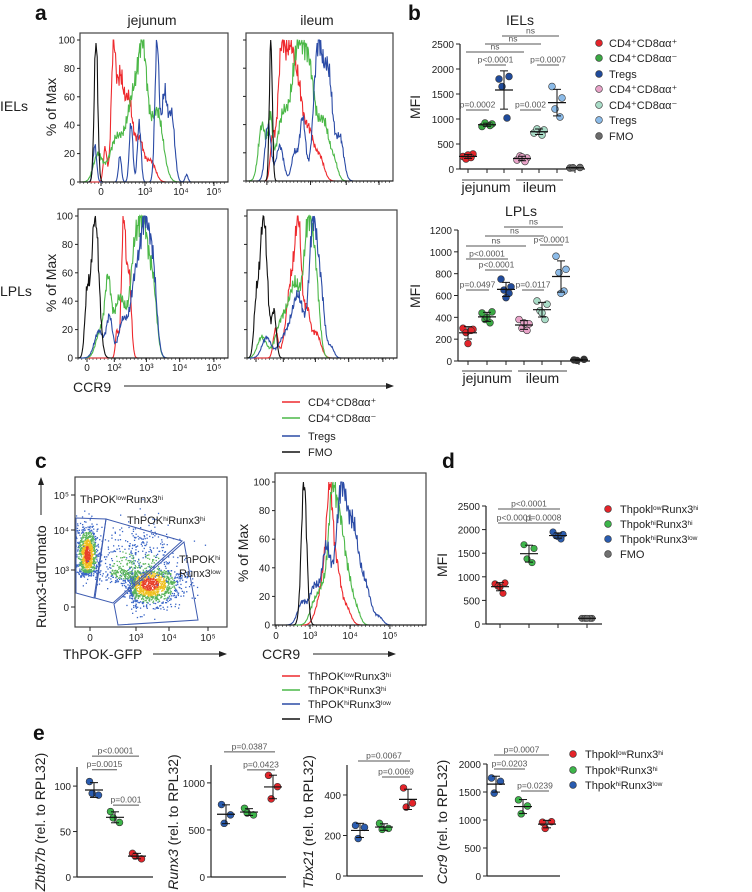 The height and width of the screenshot is (892, 752). I want to click on histogram-jejunum-LPLs: 0 20 40 60 80 100 0 10² 10³ 10⁴ 10⁵, so click(142, 291).